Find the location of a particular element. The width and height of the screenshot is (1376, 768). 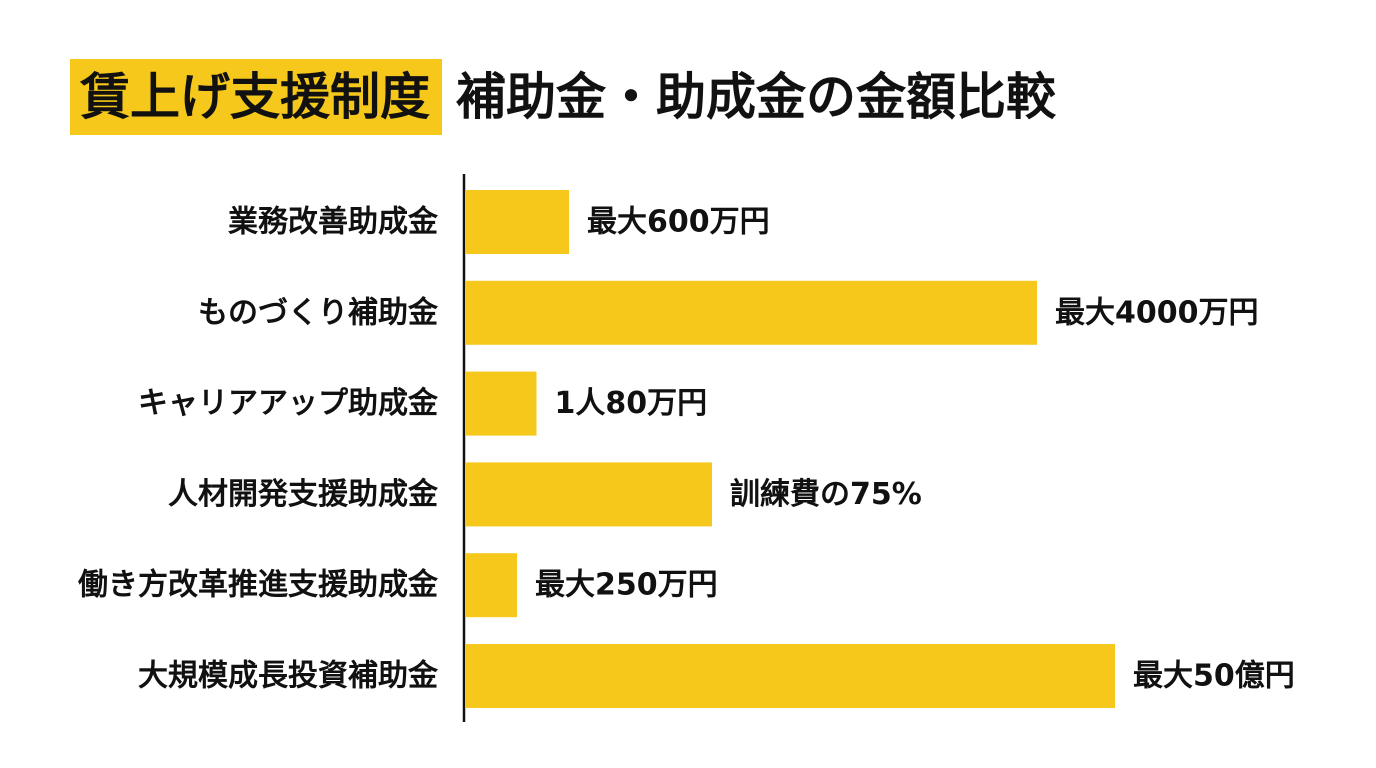

data-label: 1人80万円 is located at coordinates (631, 403).